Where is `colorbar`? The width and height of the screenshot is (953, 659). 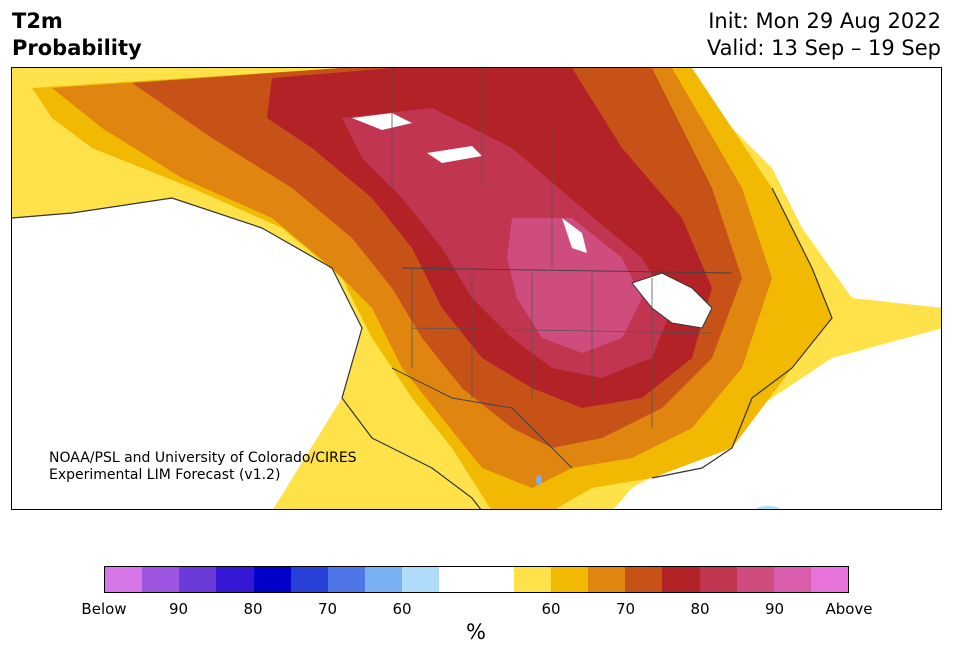 colorbar is located at coordinates (476, 579).